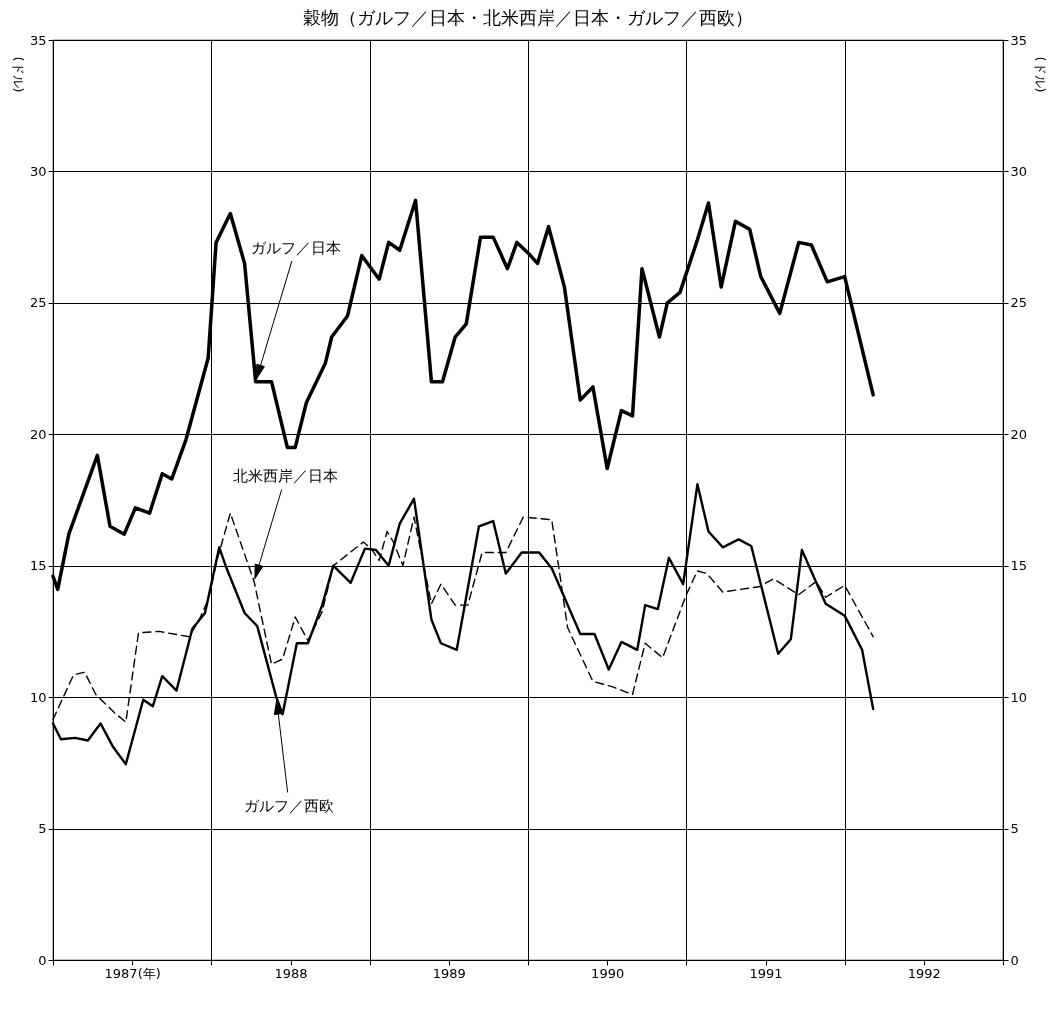  What do you see at coordinates (38, 303) in the screenshot?
I see `y-tick-label: 25` at bounding box center [38, 303].